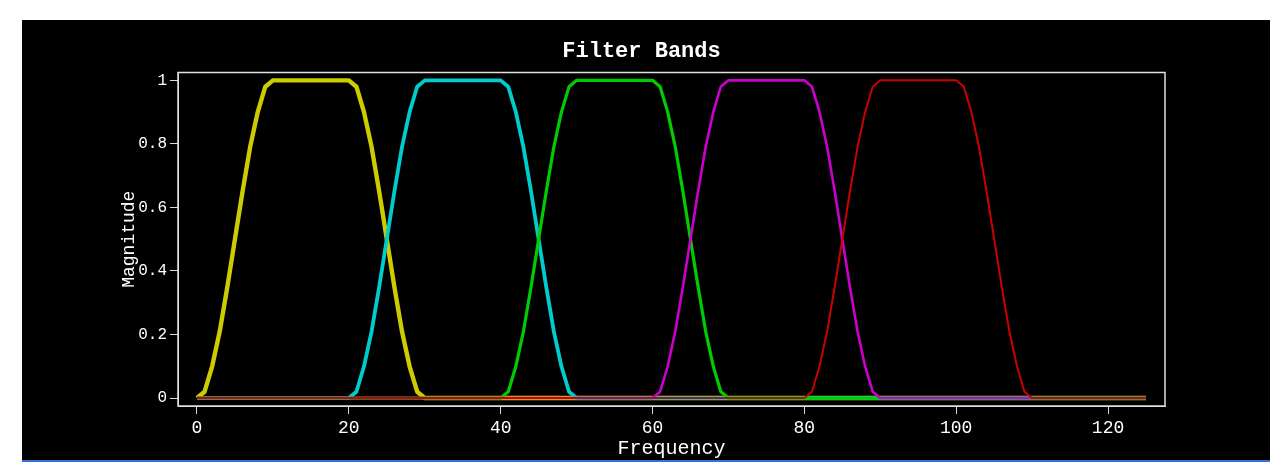 This screenshot has width=1274, height=467. I want to click on y-tick-label: 0, so click(162, 398).